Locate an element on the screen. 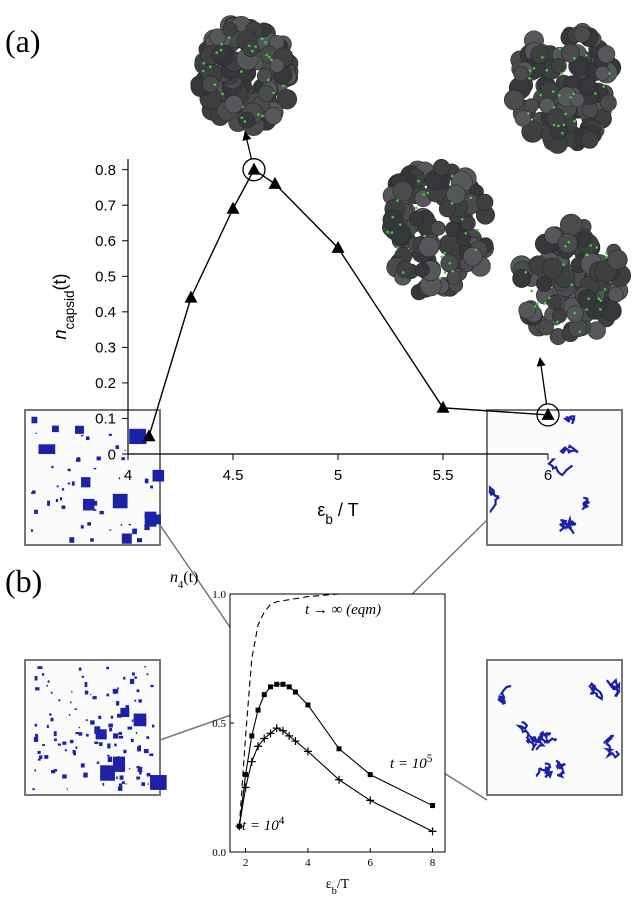 This screenshot has width=634, height=913. x-tick-label: 4 is located at coordinates (128, 475).